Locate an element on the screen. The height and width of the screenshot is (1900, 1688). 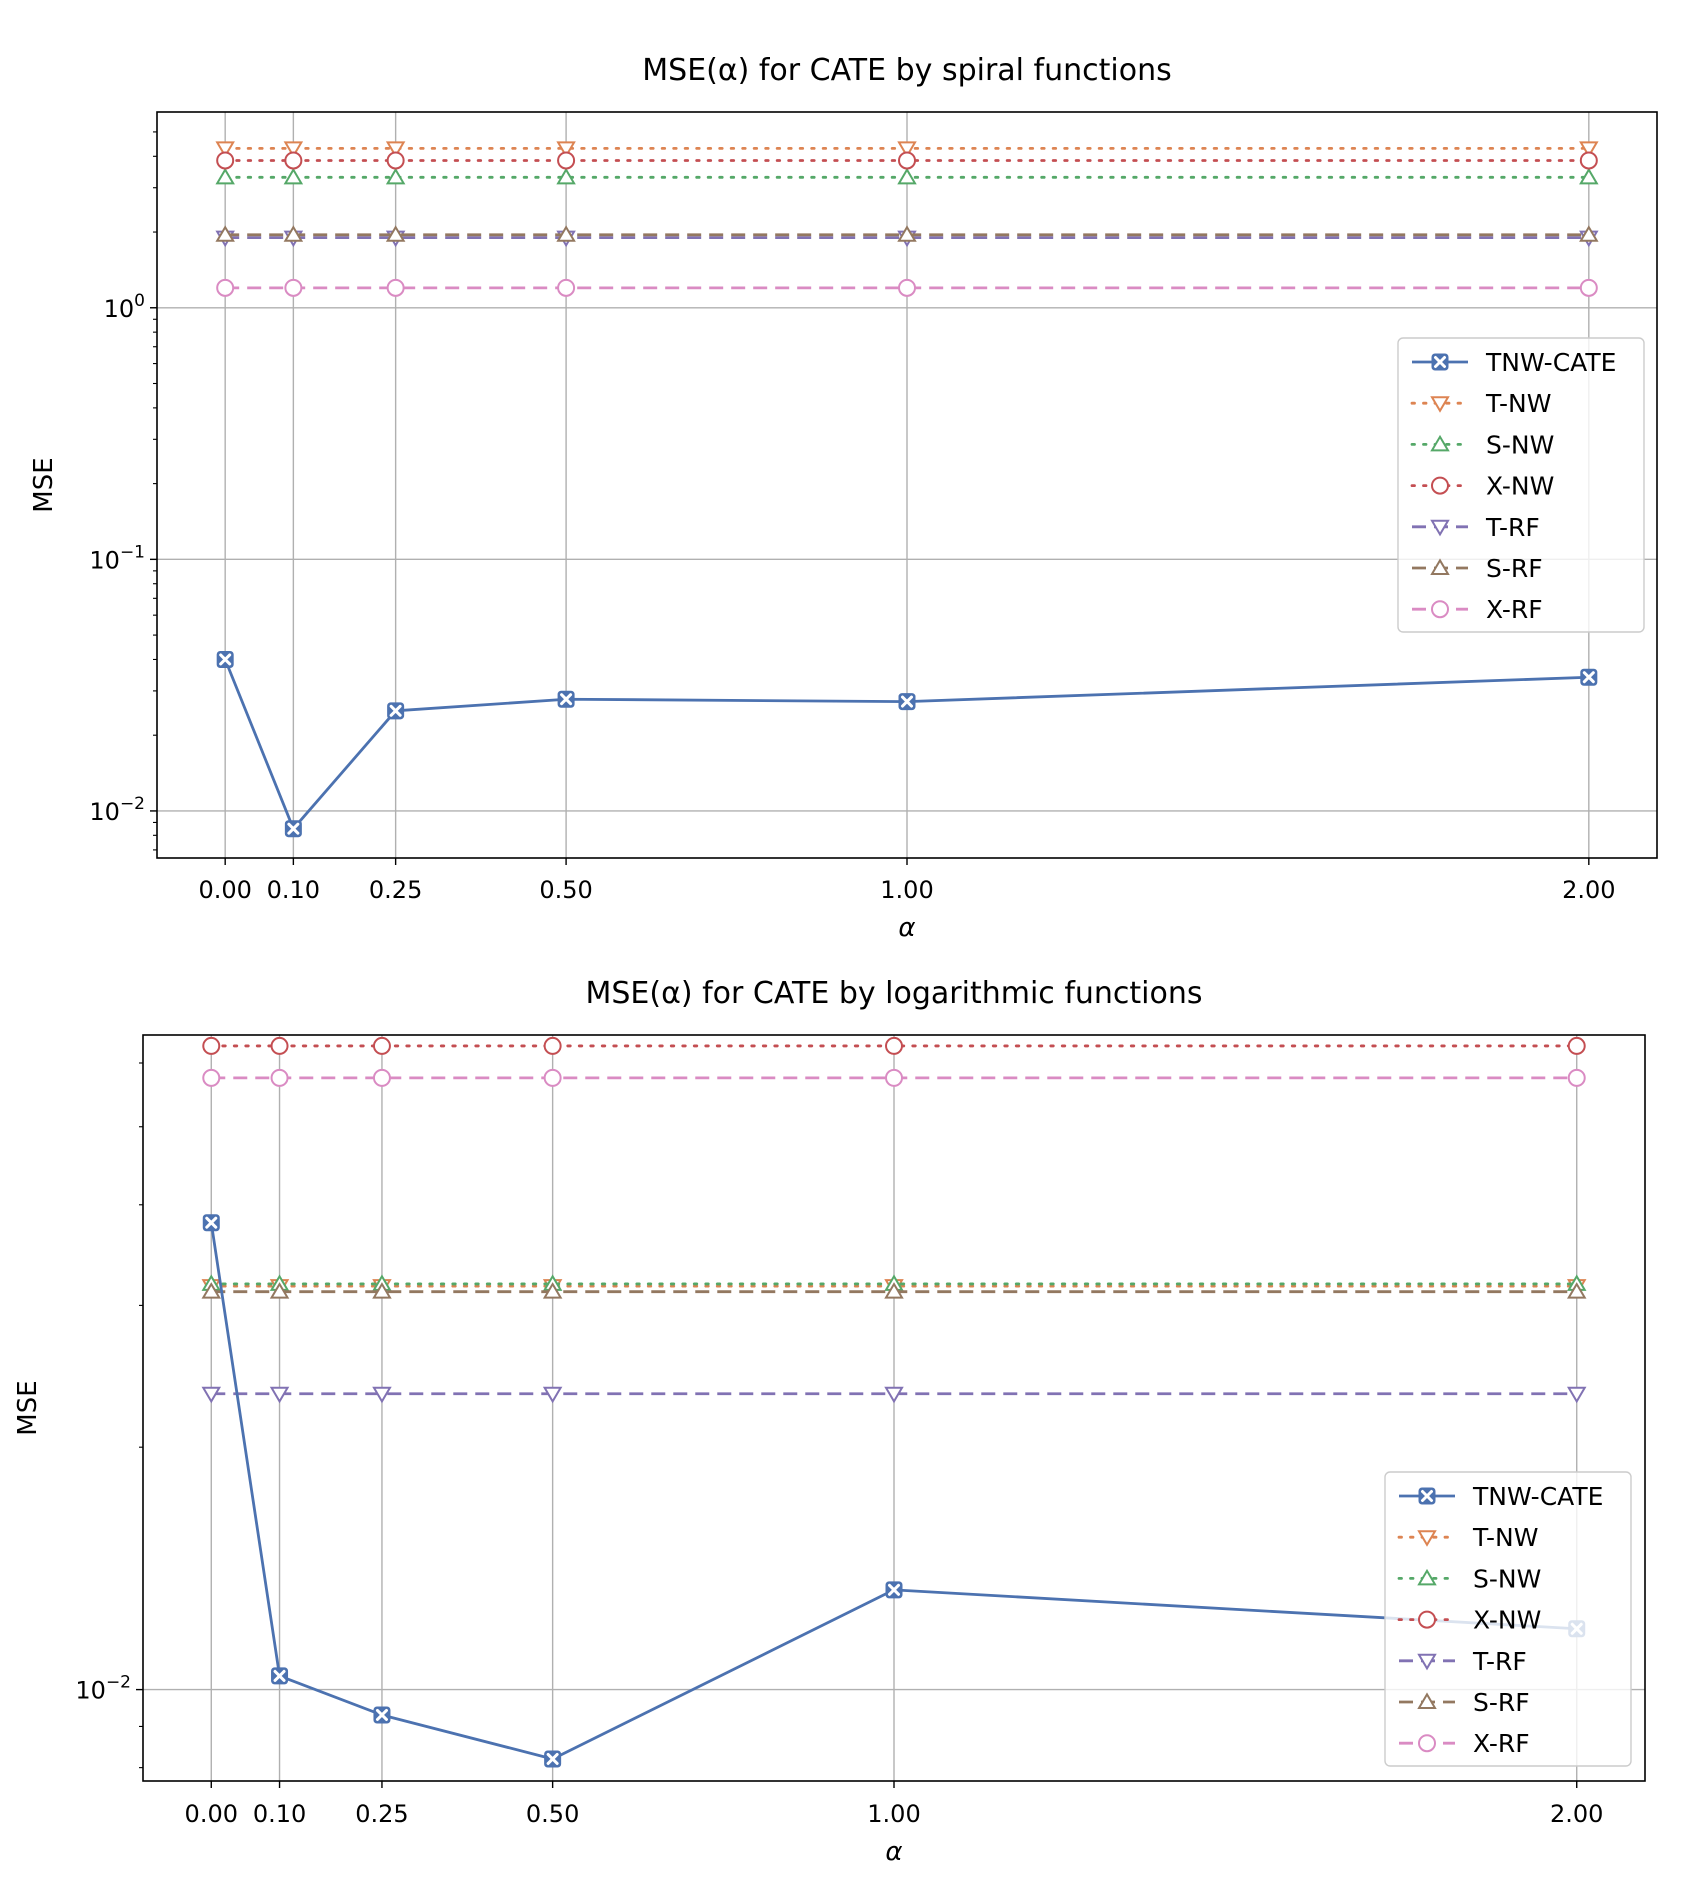
chart-1-legend-label-s-rf: S-RF is located at coordinates (1514, 568).